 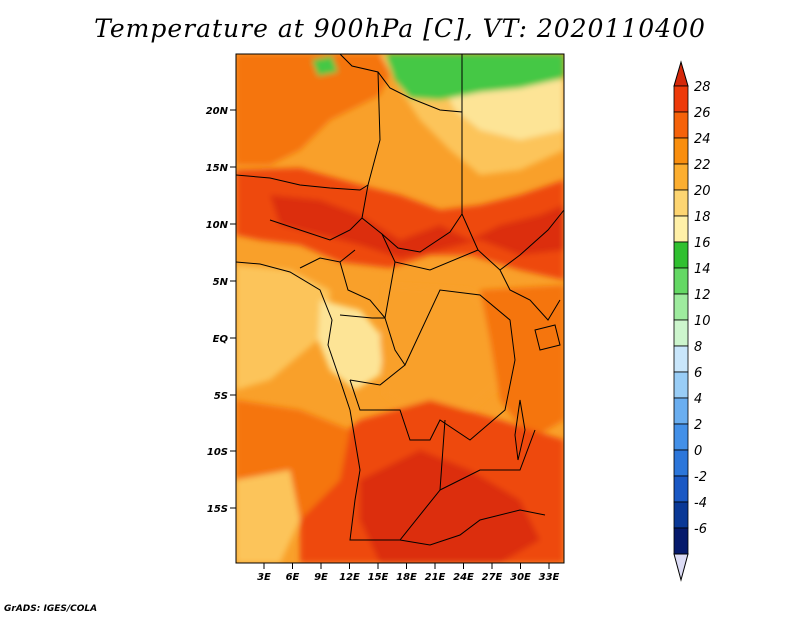 I want to click on colorbar-label: 28, so click(x=702, y=87).